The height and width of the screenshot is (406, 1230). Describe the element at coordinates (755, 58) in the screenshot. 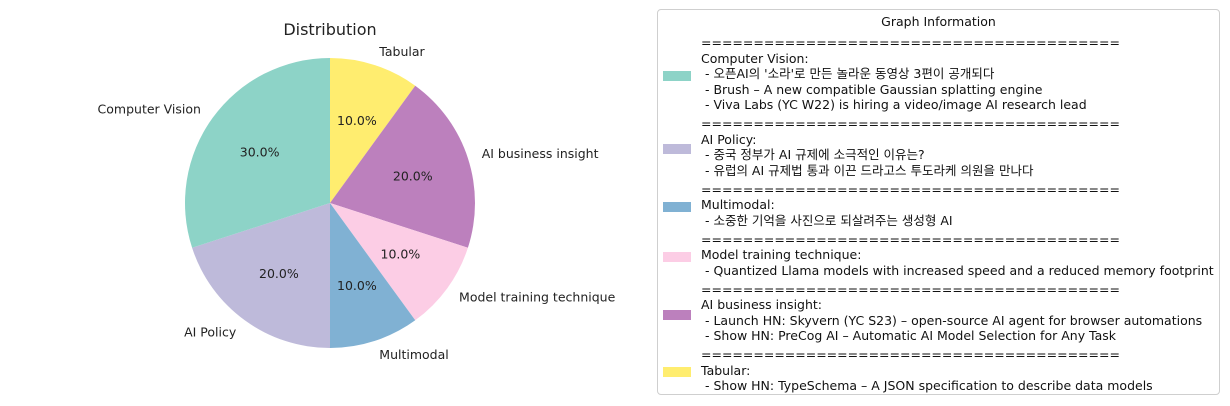

I see `legend-heading: Computer Vision:` at that location.